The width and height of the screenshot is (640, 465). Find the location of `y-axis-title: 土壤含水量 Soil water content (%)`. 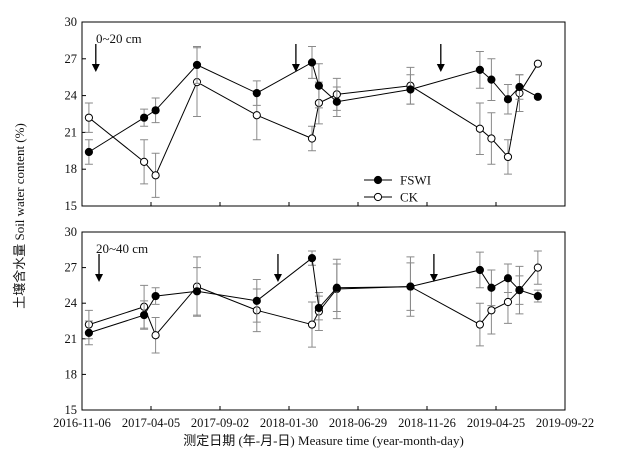

y-axis-title: 土壤含水量 Soil water content (%) is located at coordinates (19, 216).